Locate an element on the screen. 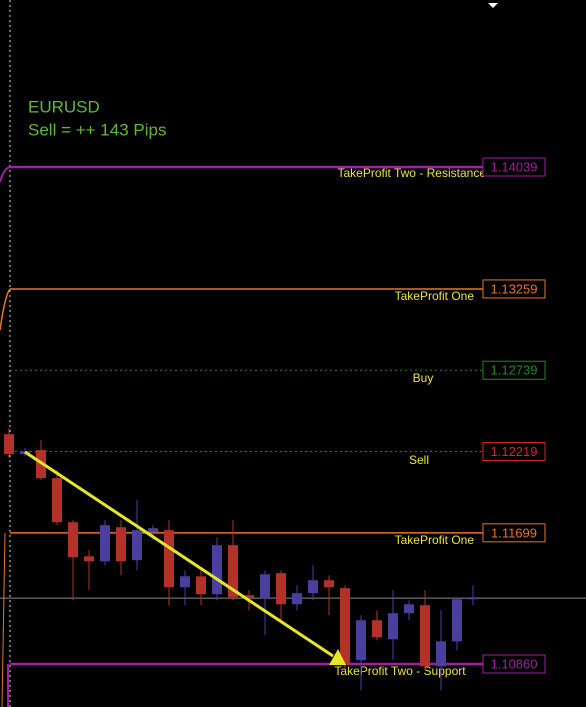 This screenshot has height=707, width=586. price-label: 1.13259 is located at coordinates (514, 288).